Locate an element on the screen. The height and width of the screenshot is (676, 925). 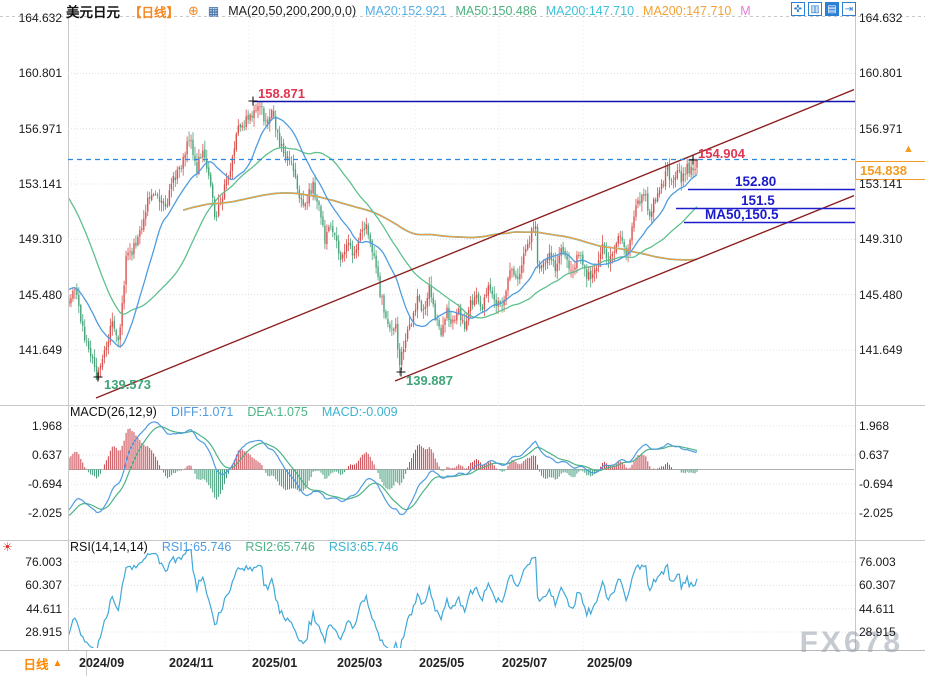
low2-price-label: 139.887 is located at coordinates (429, 380).